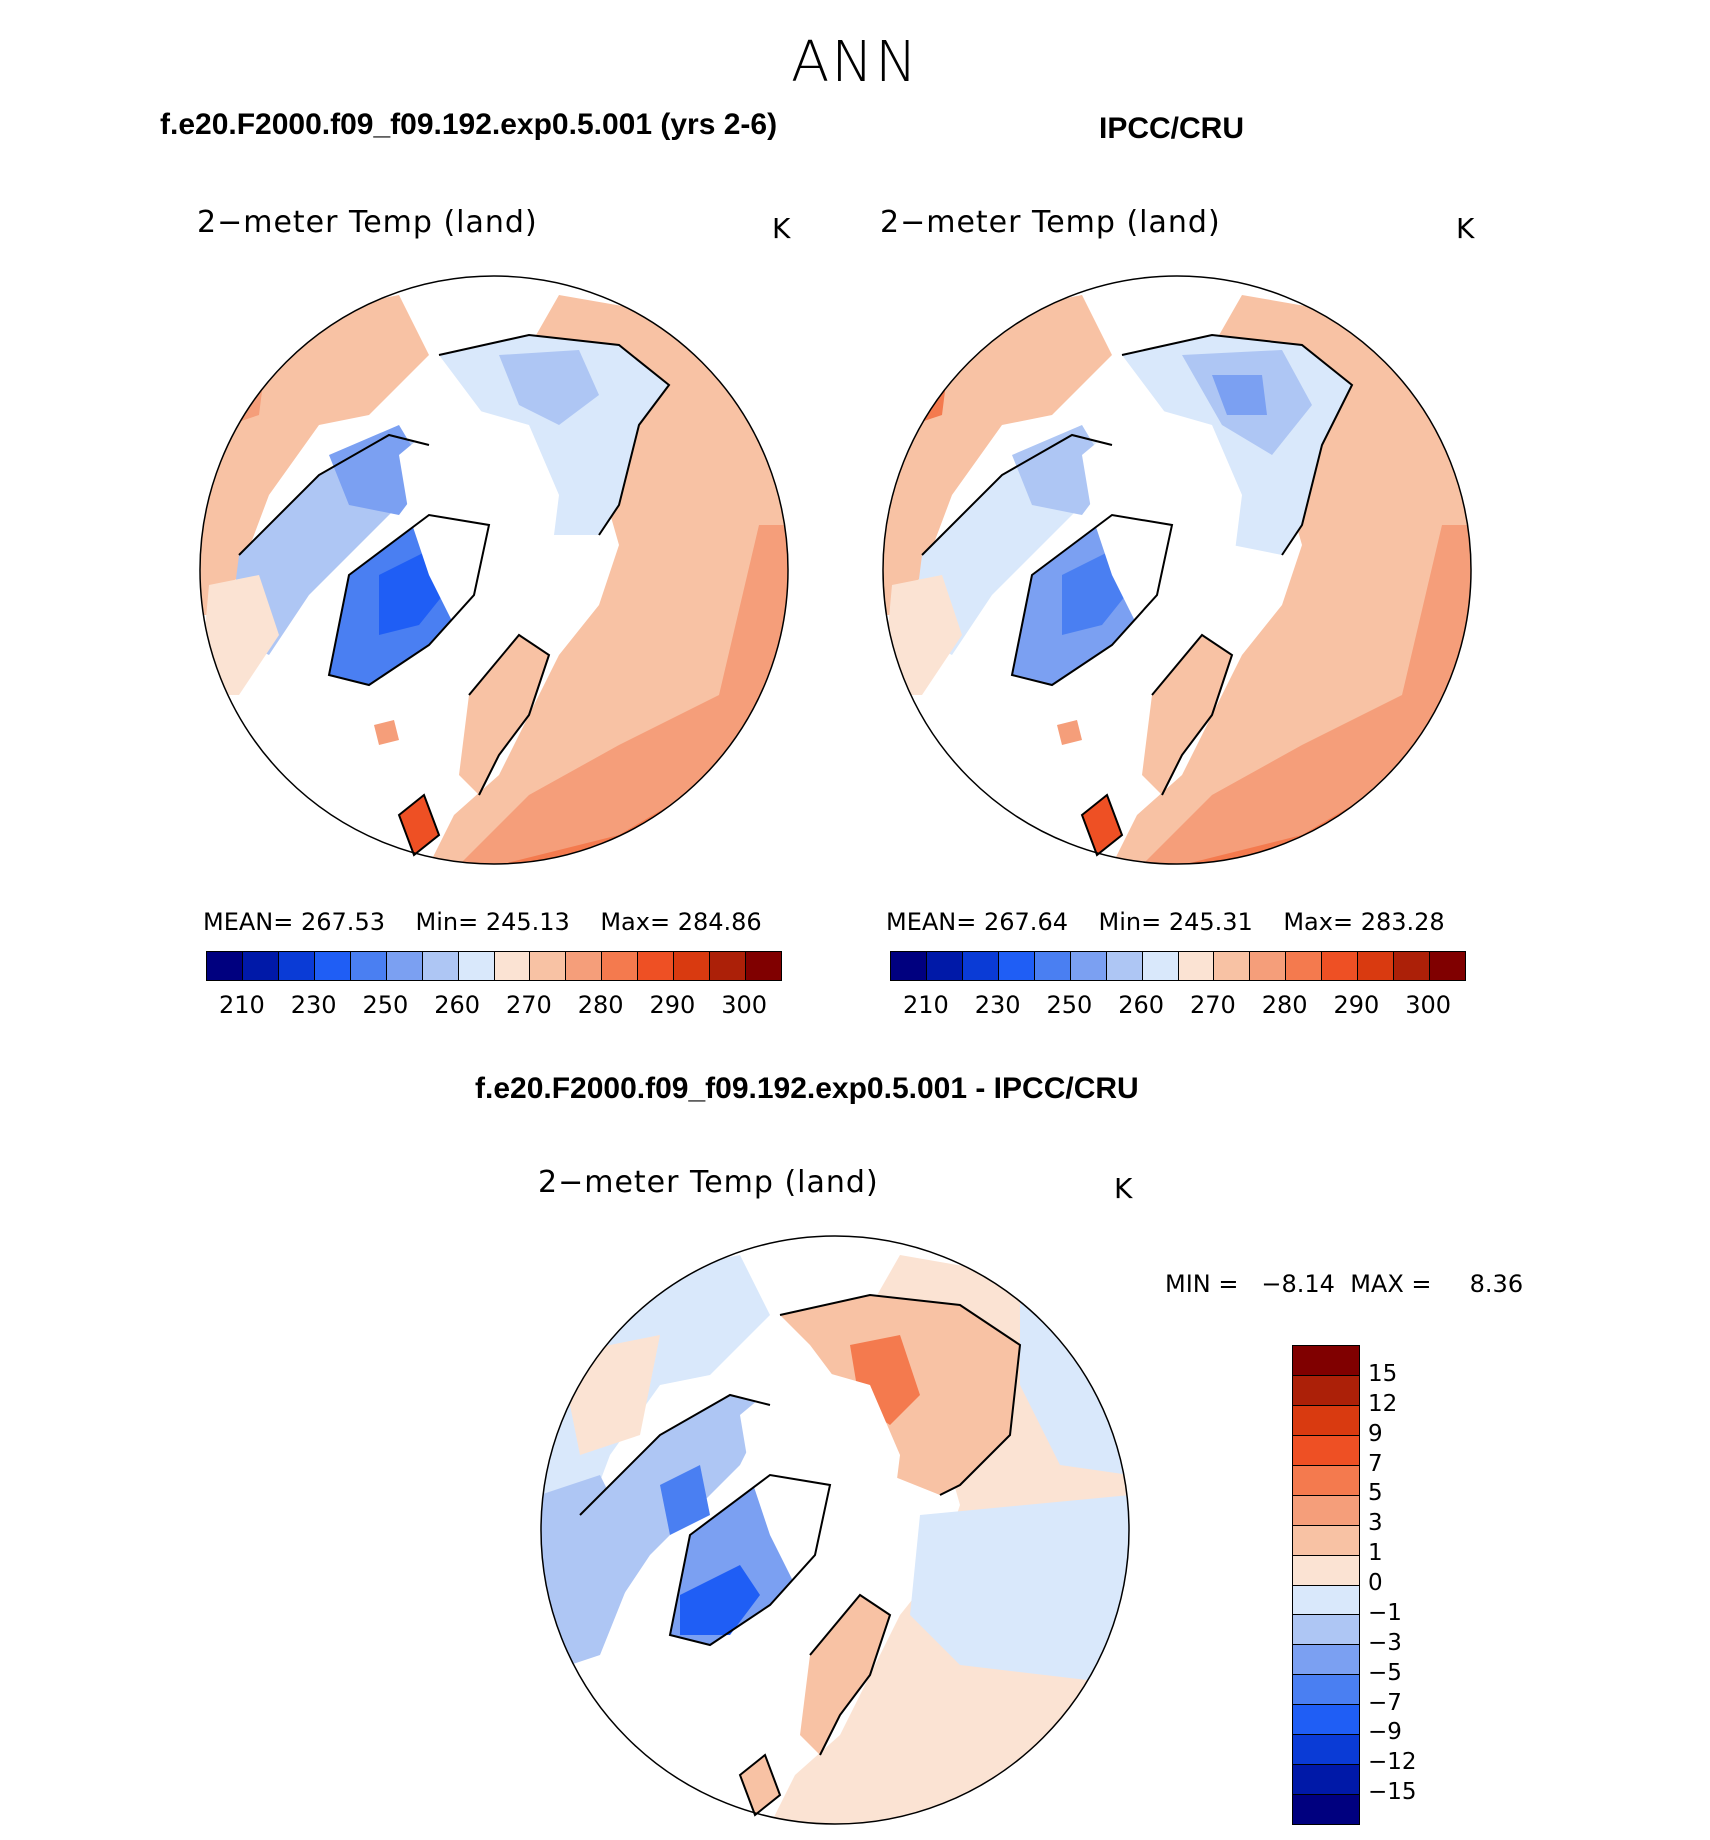 This screenshot has width=1710, height=1840. What do you see at coordinates (1123, 1188) in the screenshot?
I see `panel-3-units: K` at bounding box center [1123, 1188].